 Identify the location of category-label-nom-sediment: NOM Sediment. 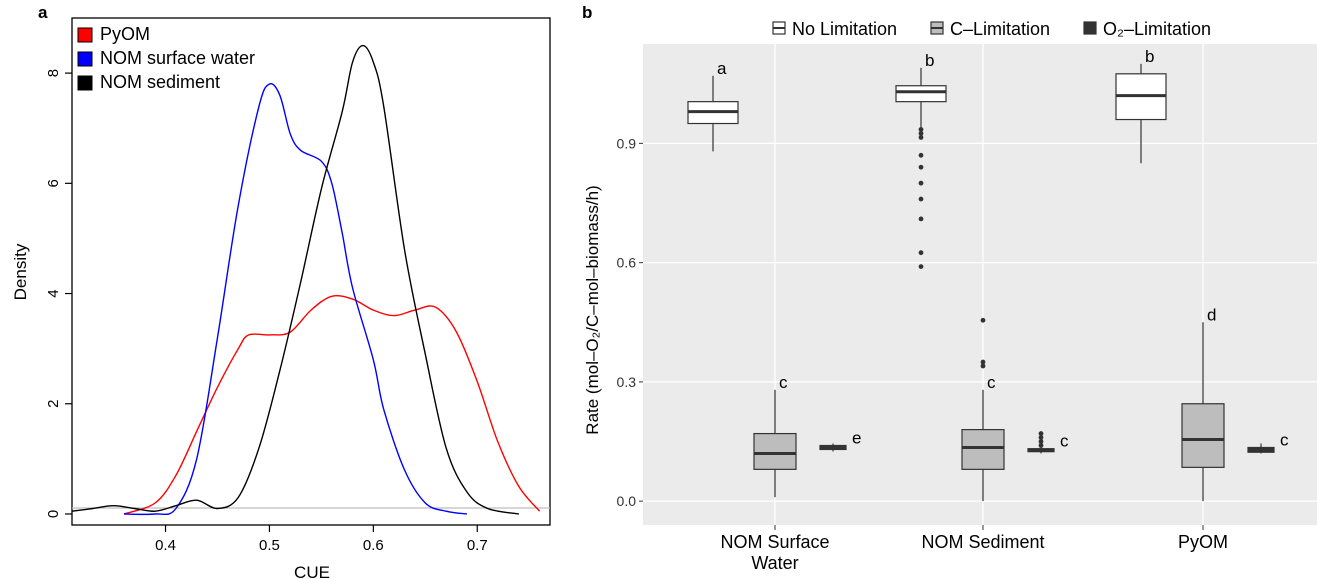
(982, 542).